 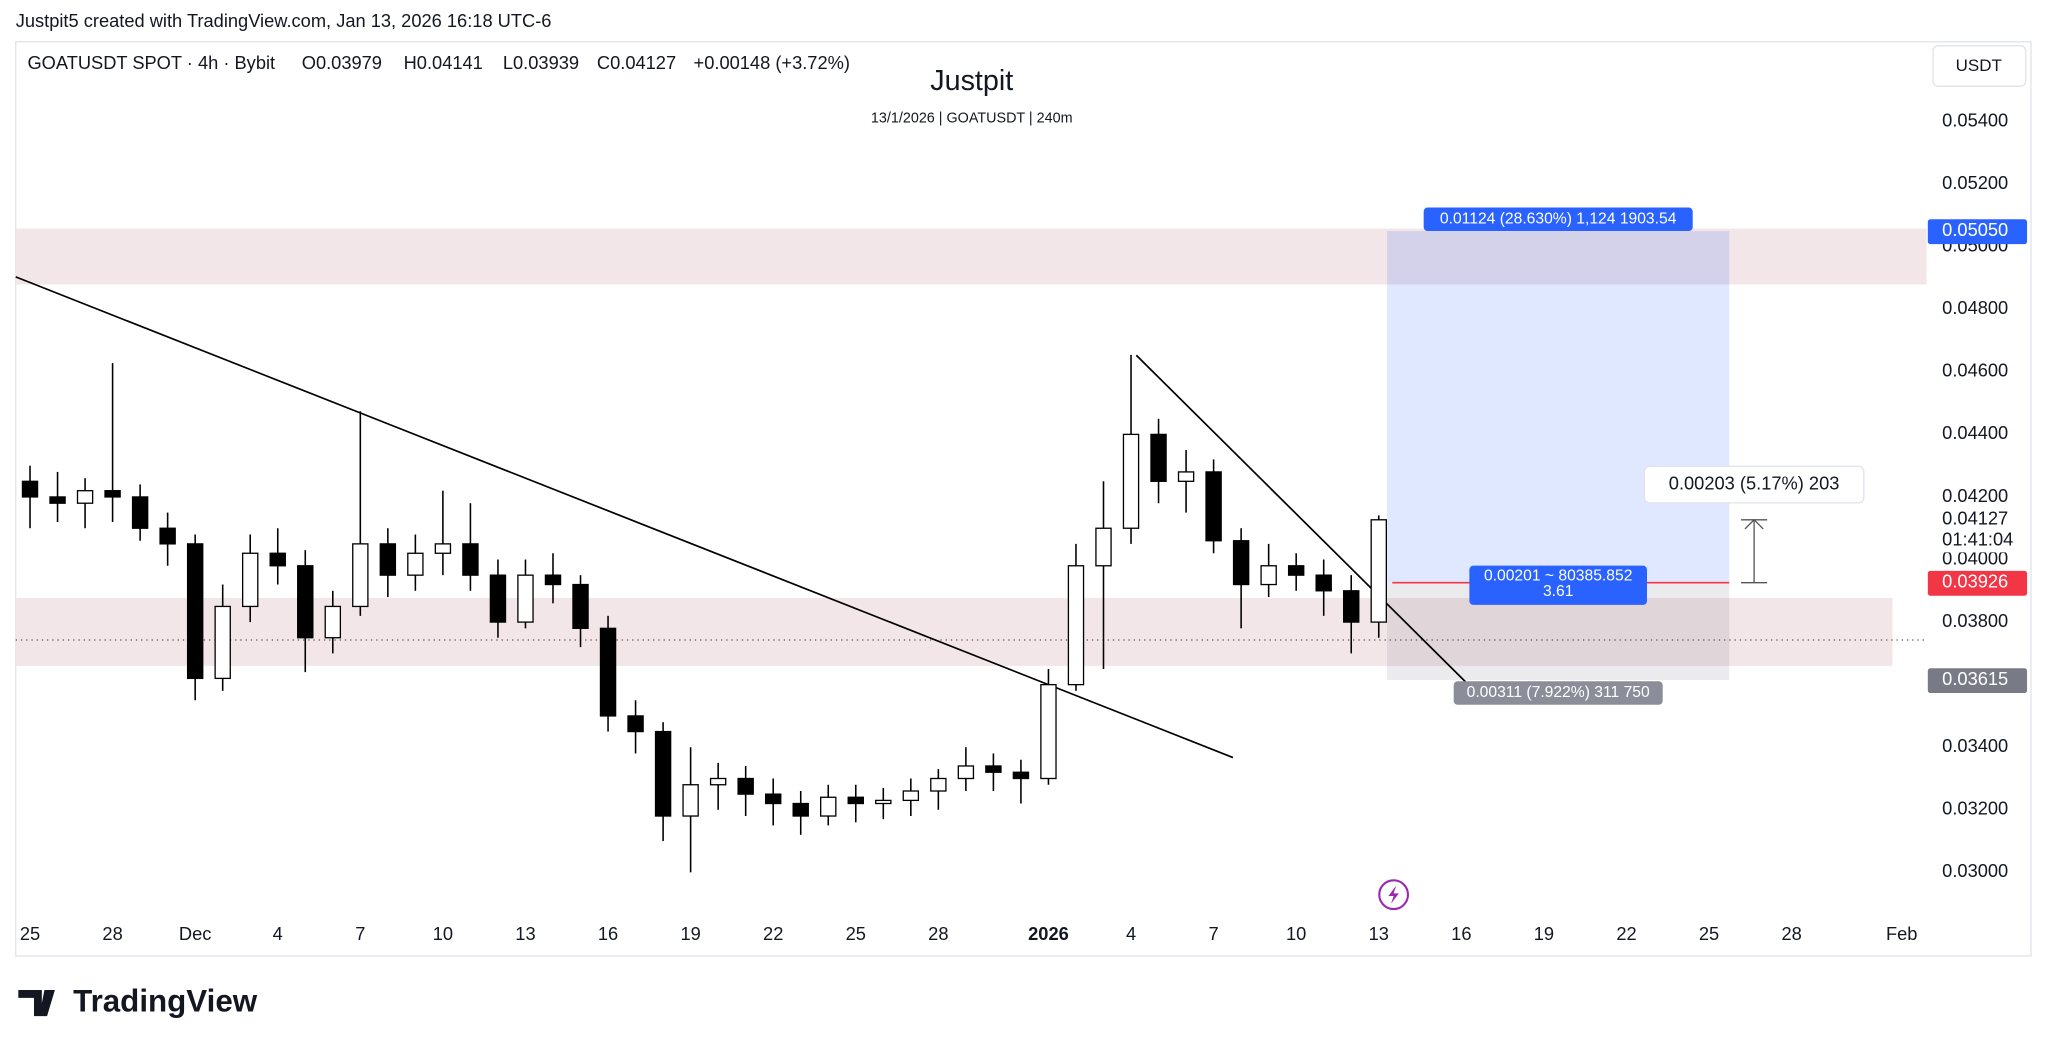 I want to click on x-tick-label: 16, so click(x=608, y=933).